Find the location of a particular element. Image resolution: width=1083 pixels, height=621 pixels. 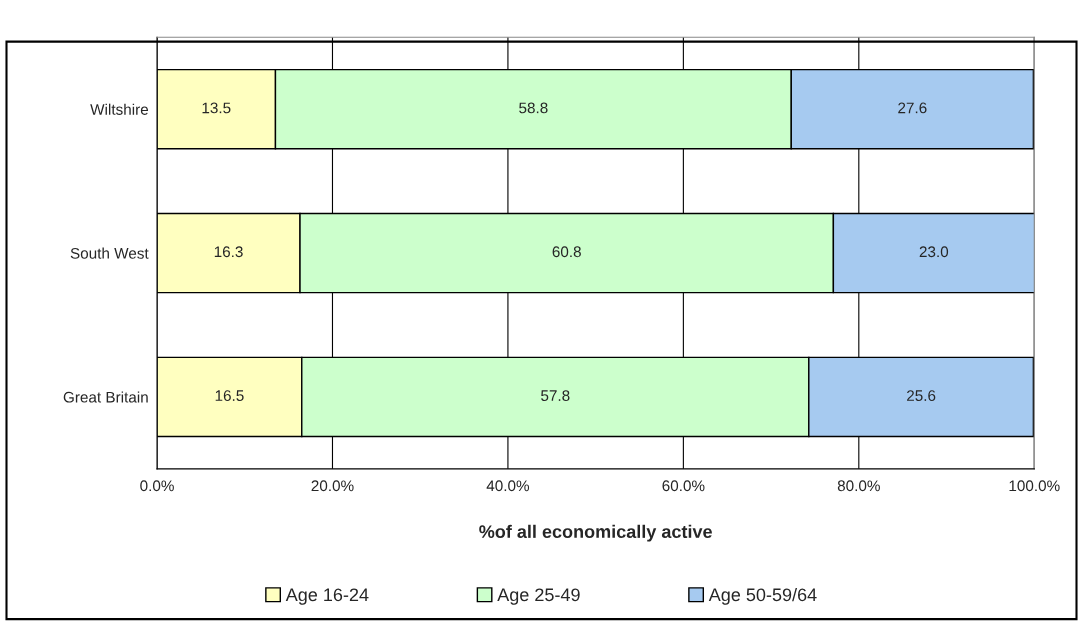

text: 23.0 is located at coordinates (934, 252).